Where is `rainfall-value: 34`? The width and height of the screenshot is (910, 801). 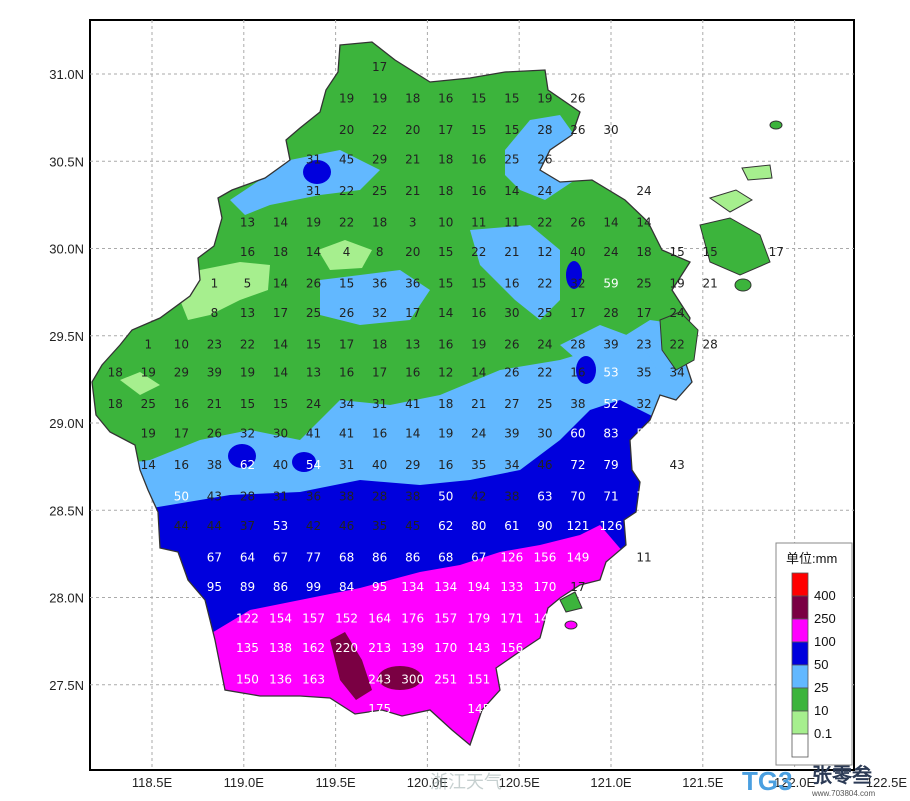
rainfall-value: 34 is located at coordinates (346, 404).